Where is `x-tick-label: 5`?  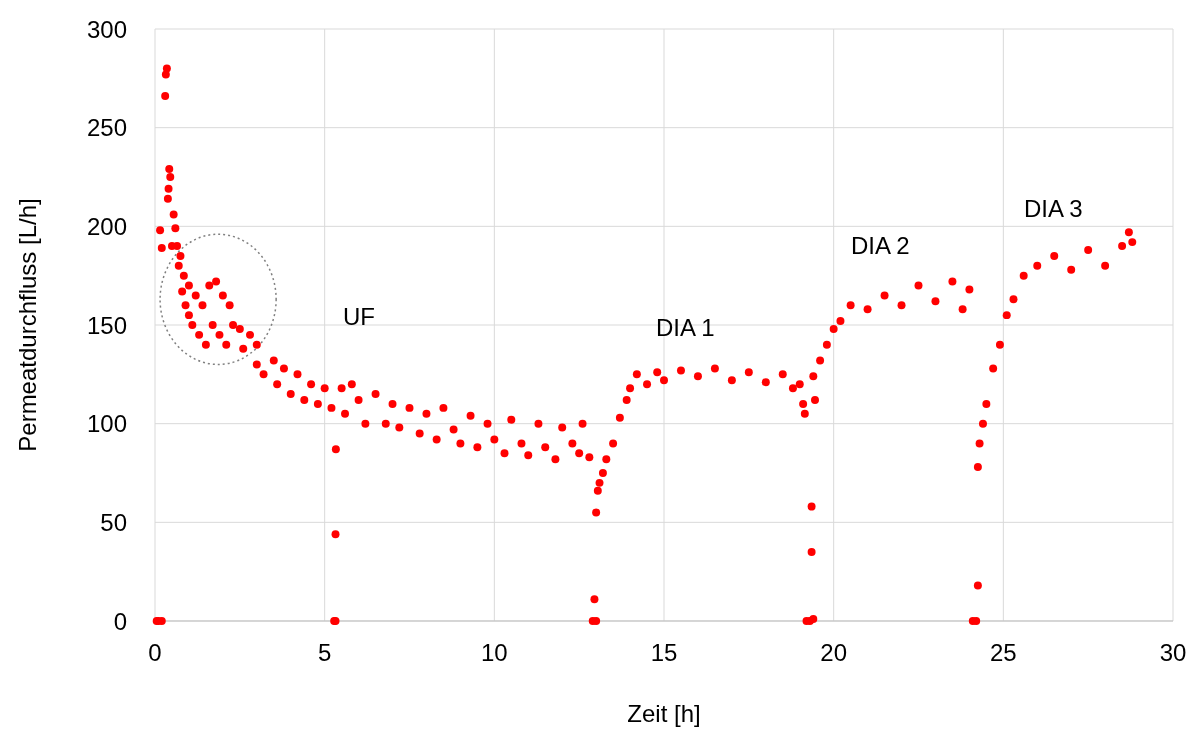
x-tick-label: 5 is located at coordinates (324, 652).